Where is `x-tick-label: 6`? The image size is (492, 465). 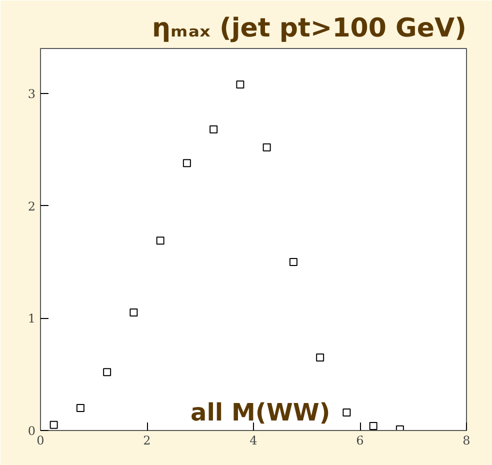
x-tick-label: 6 is located at coordinates (360, 441).